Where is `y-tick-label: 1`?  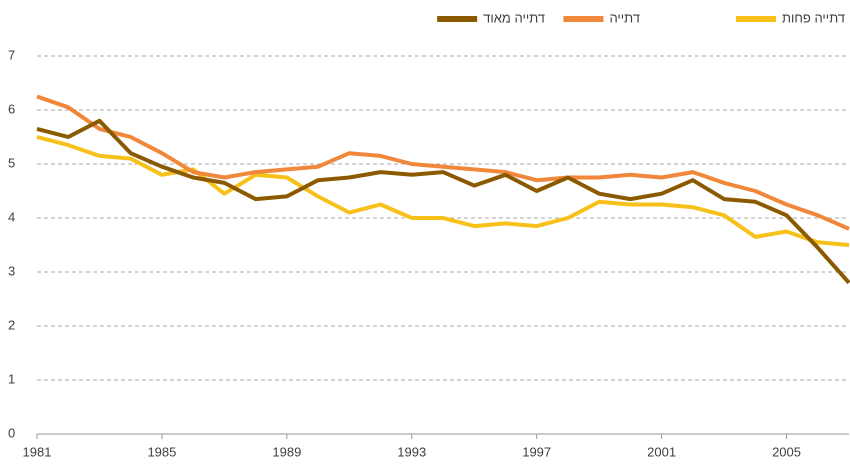
y-tick-label: 1 is located at coordinates (11, 378).